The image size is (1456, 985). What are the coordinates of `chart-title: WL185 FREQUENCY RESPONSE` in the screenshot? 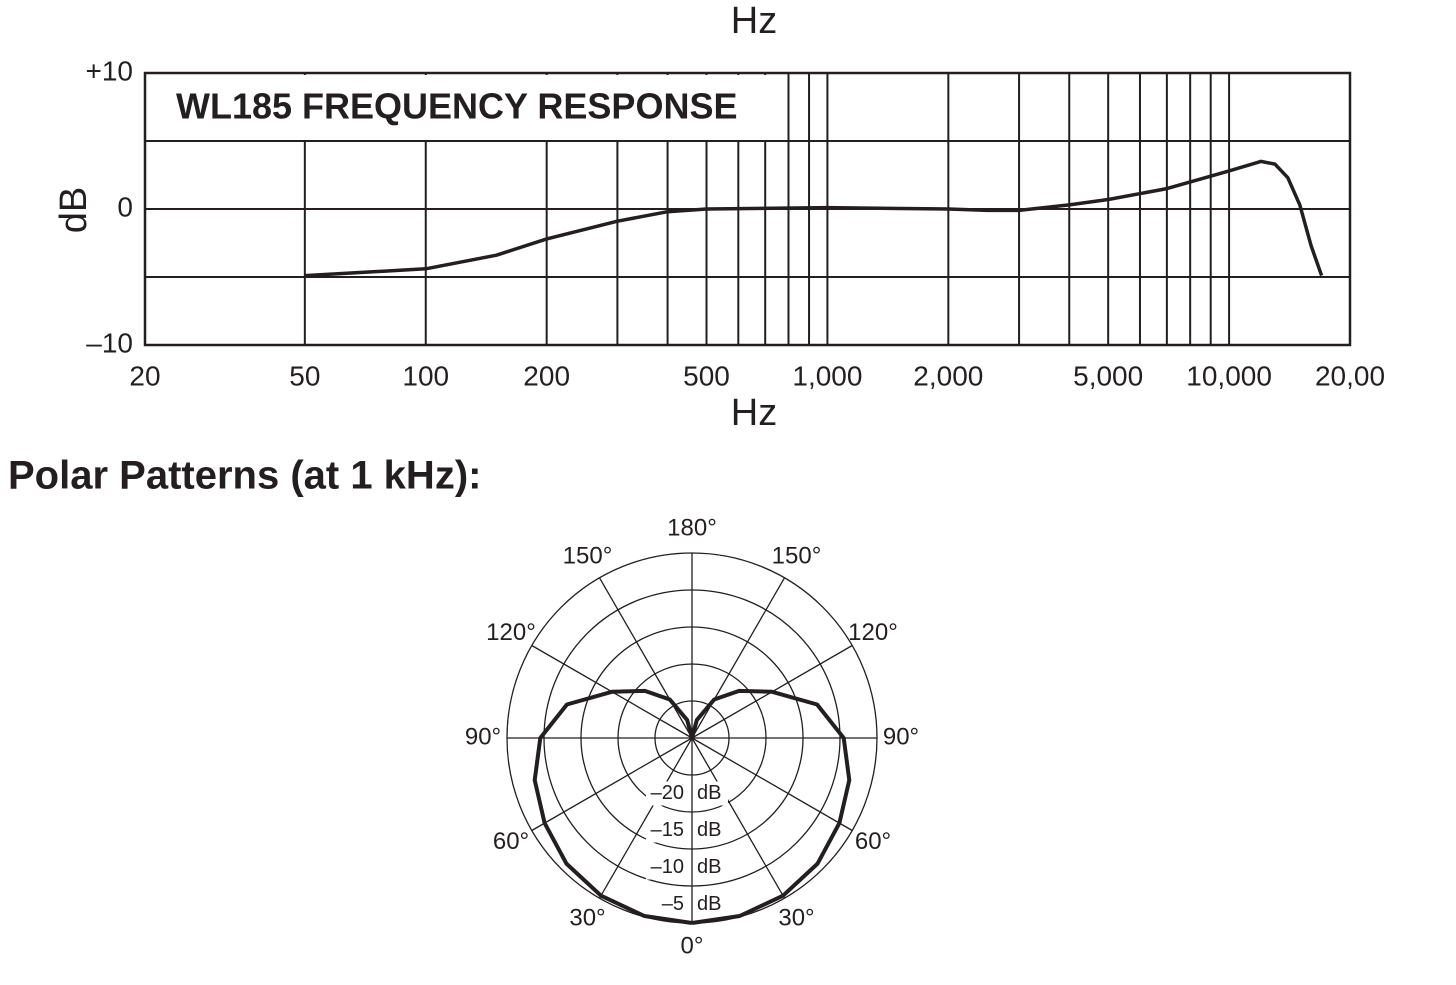 It's located at (456, 106).